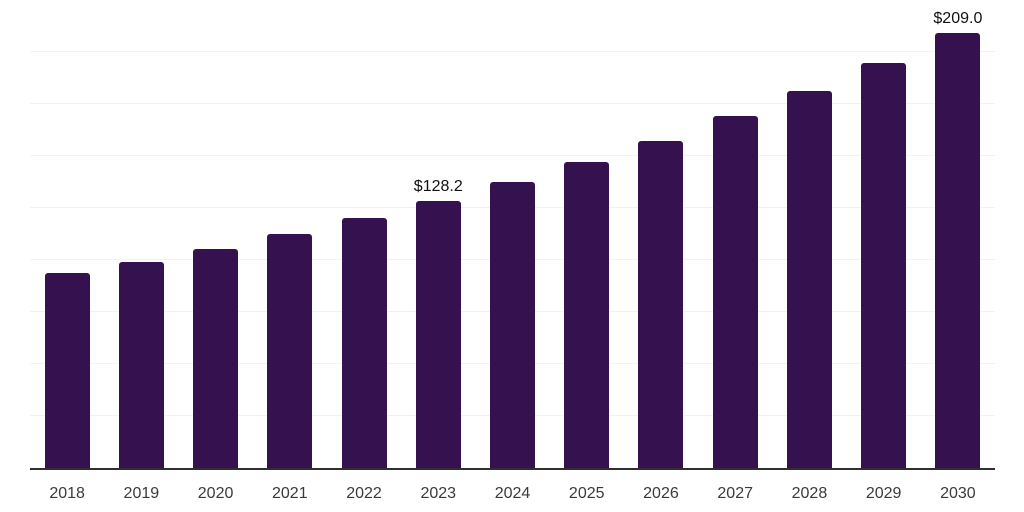 The height and width of the screenshot is (512, 1024). I want to click on x-tick-label-2030: 2030, so click(958, 493).